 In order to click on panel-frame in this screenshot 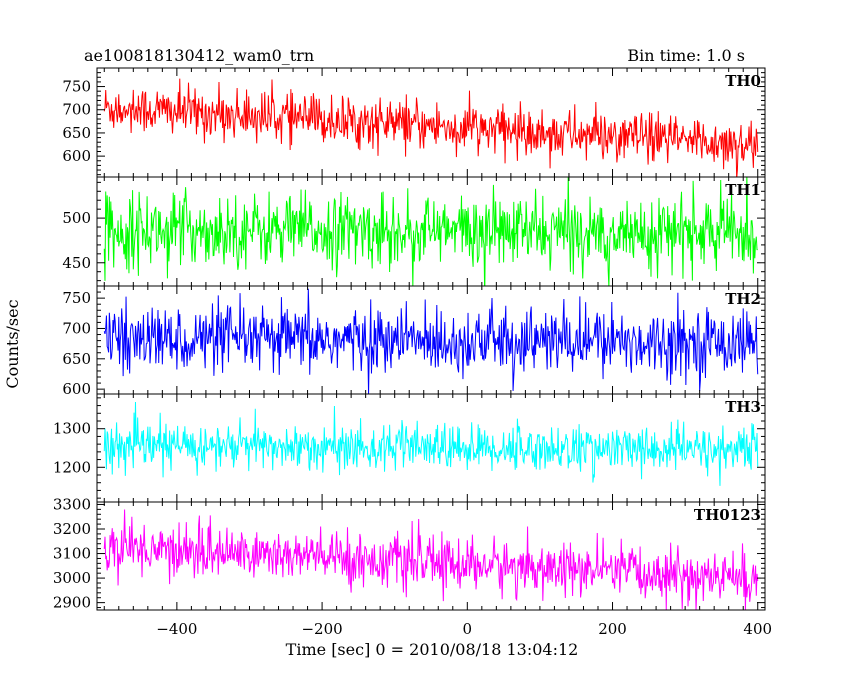, I will do `click(431, 556)`.